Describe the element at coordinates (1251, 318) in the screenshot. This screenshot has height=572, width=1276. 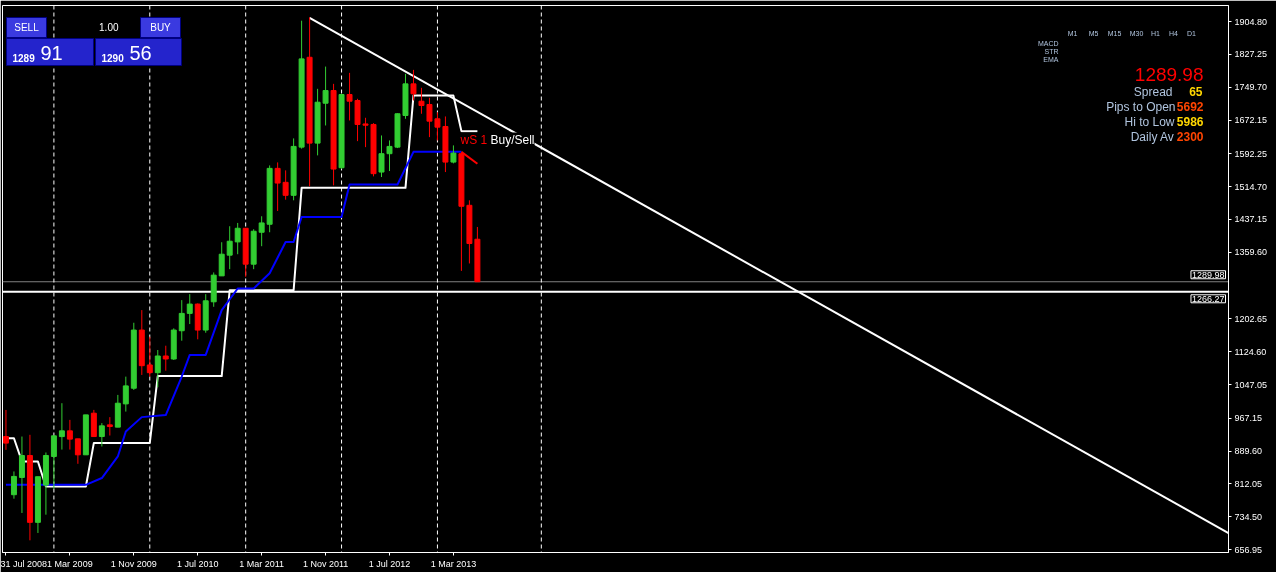
I see `y-tick-label: 1202.65` at that location.